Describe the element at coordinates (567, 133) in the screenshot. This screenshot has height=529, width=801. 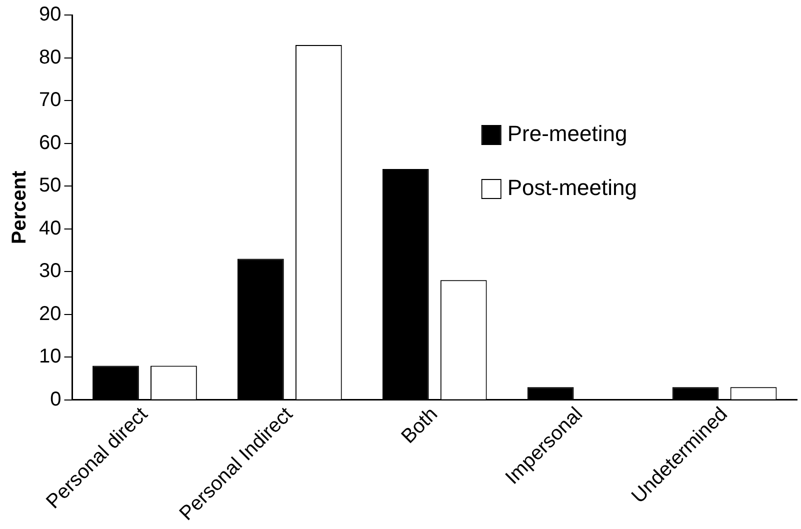
I see `legend-label: Pre-meeting` at that location.